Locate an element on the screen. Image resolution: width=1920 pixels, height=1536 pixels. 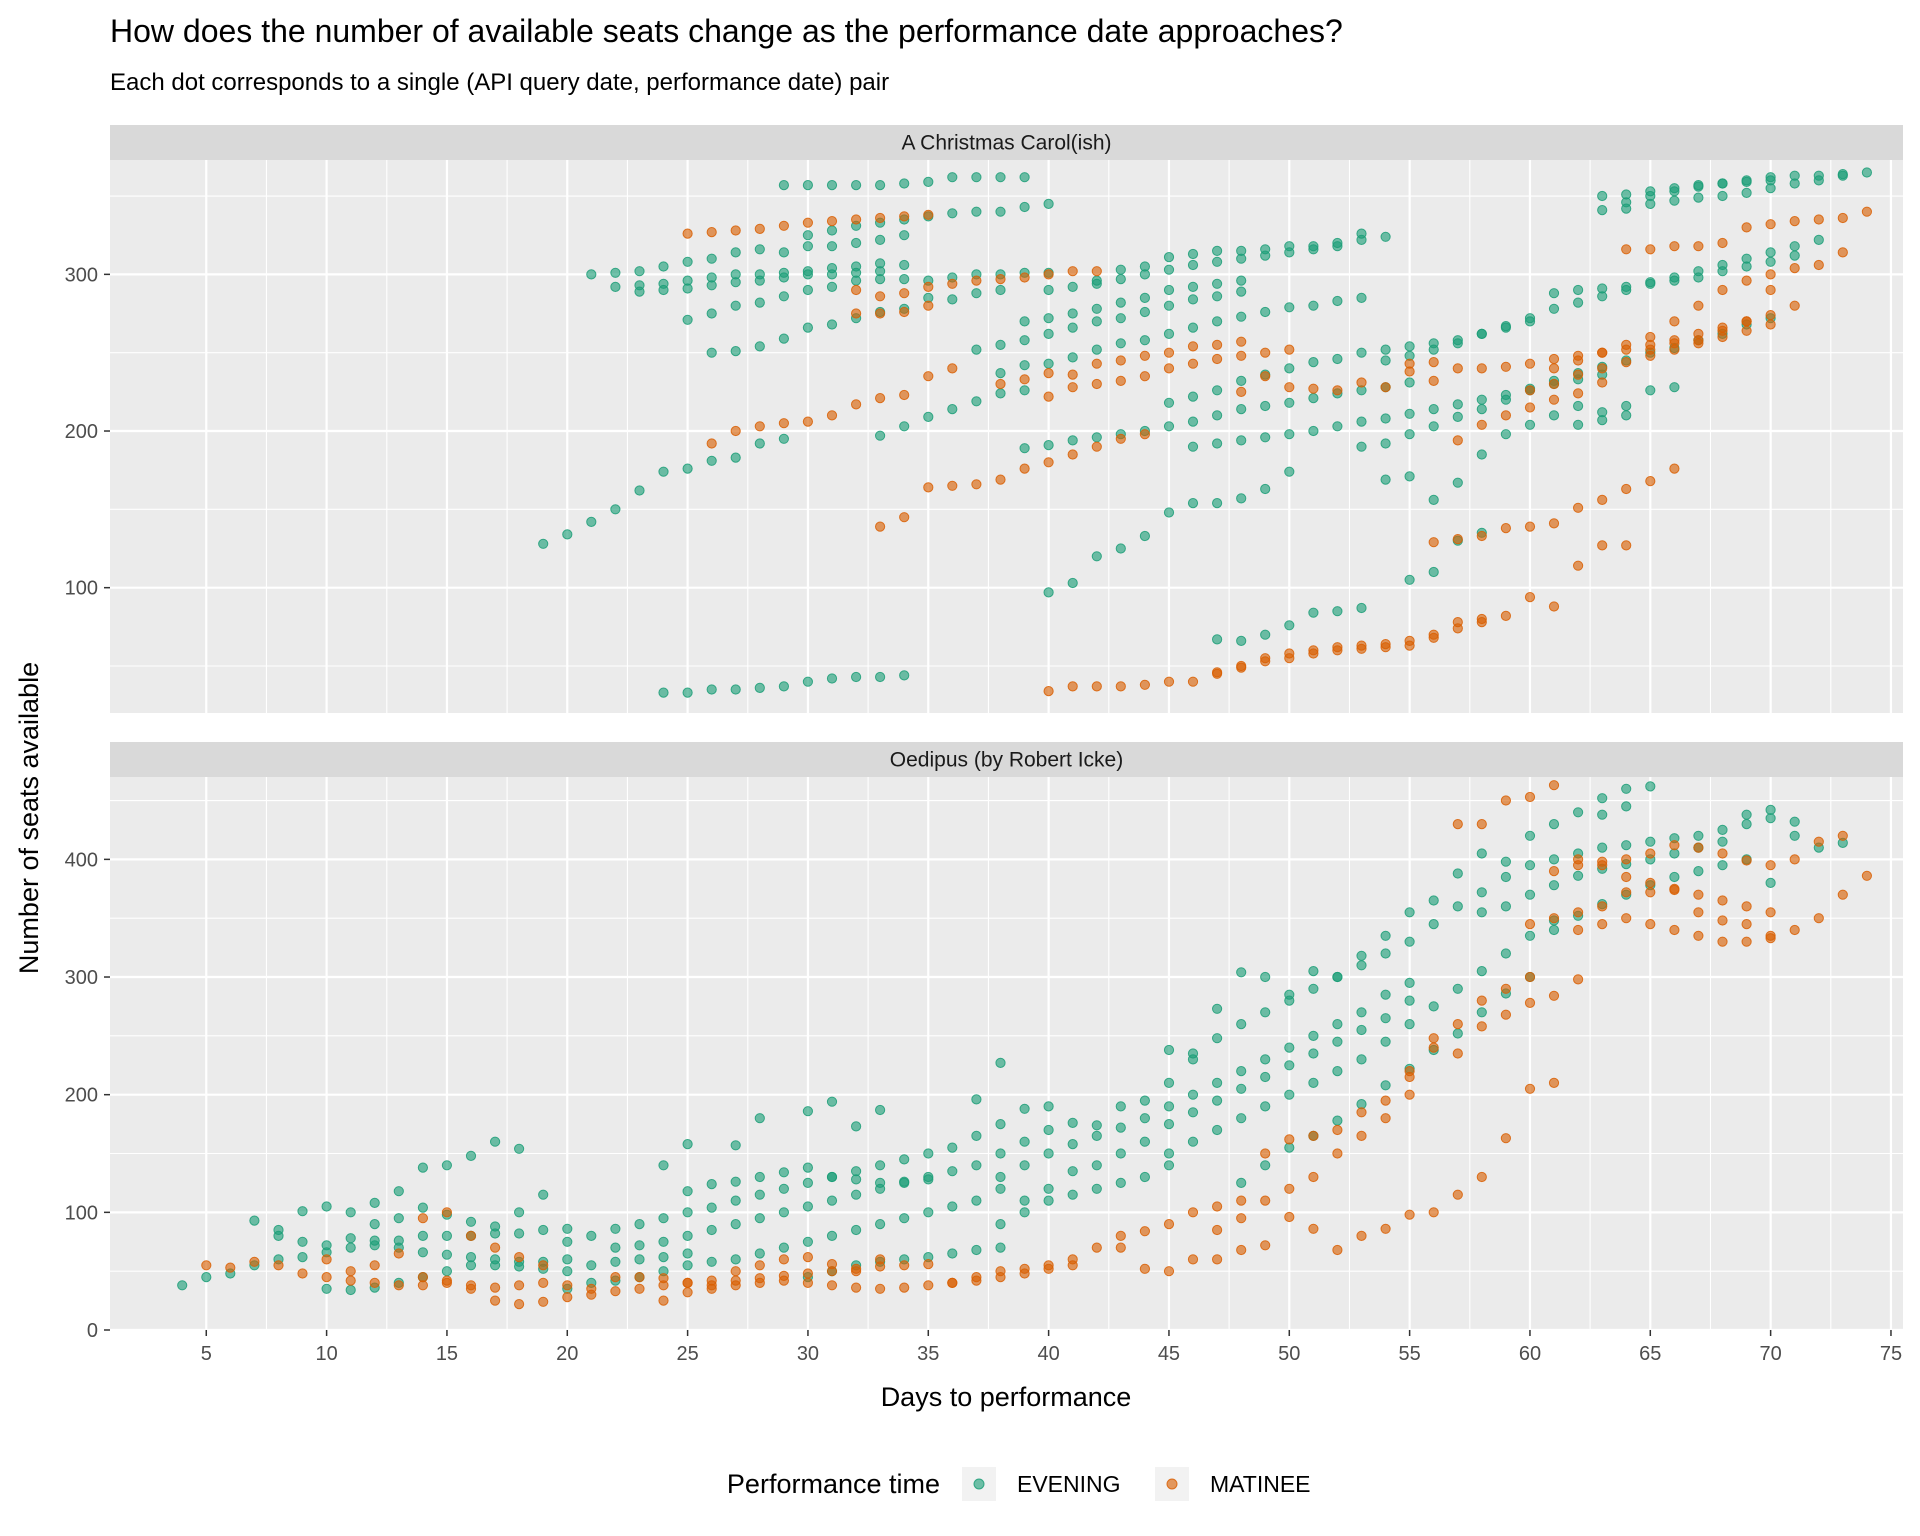
legend-title: Performance time is located at coordinates (833, 1484).